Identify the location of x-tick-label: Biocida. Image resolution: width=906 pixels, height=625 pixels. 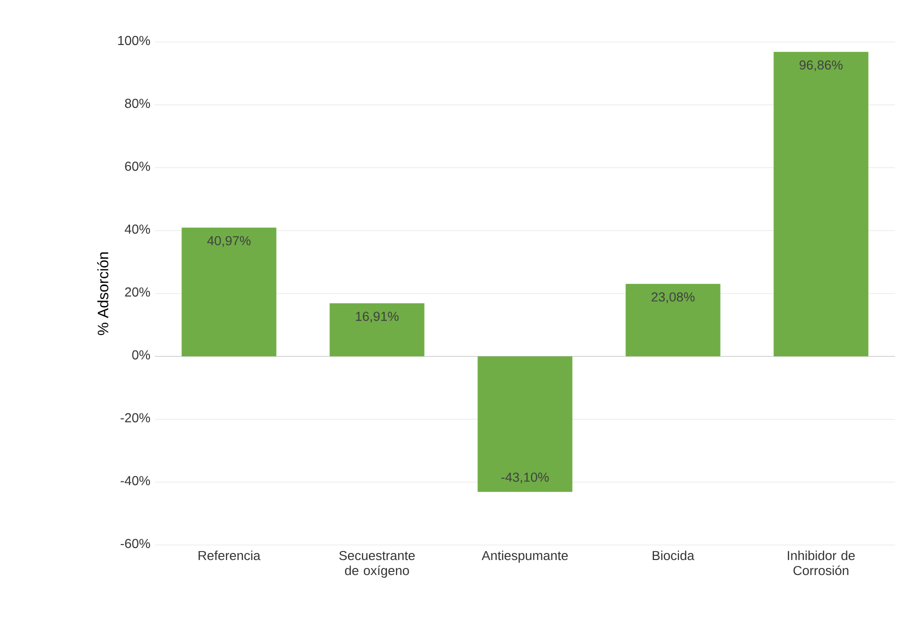
(673, 555).